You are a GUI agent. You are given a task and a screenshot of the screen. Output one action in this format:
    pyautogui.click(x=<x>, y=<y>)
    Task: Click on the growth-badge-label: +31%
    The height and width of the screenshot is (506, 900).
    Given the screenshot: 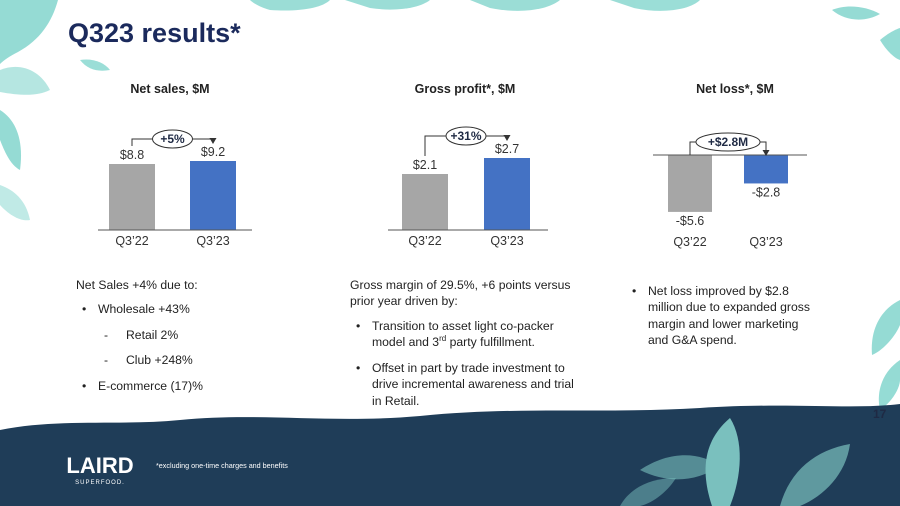 What is the action you would take?
    pyautogui.click(x=465, y=136)
    